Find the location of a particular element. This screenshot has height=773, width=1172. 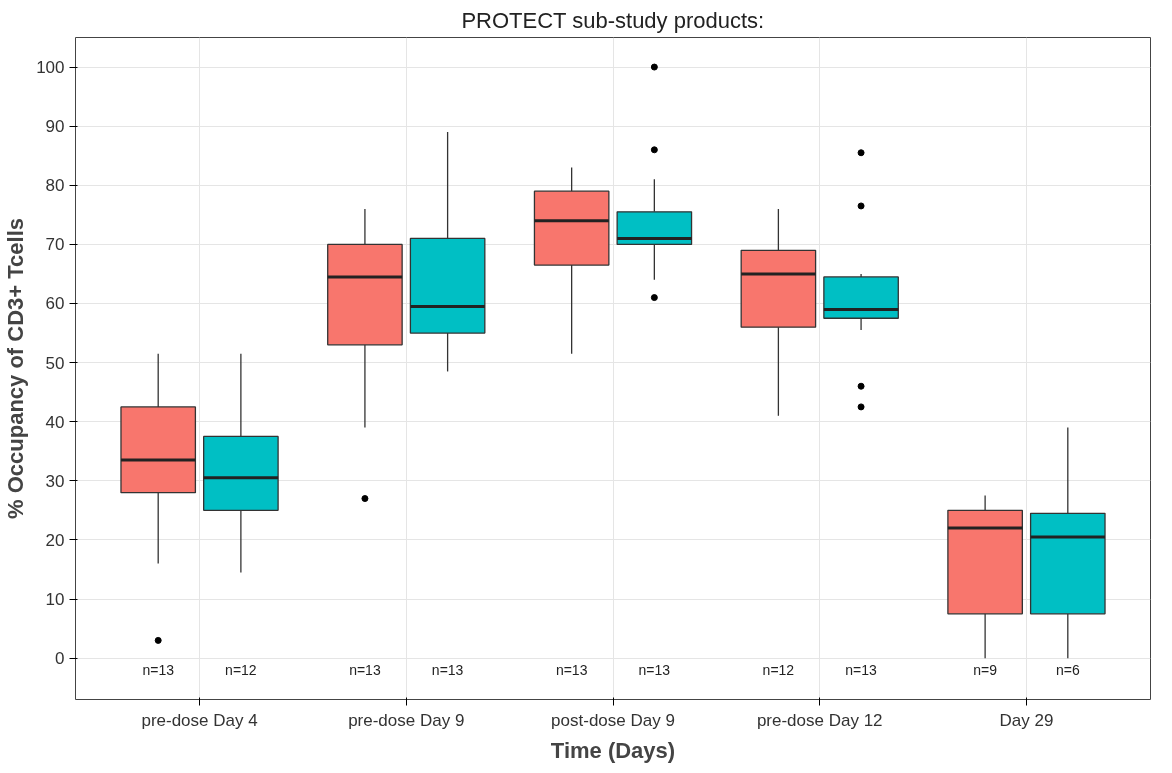

y-tick-label: 30 is located at coordinates (55, 481).